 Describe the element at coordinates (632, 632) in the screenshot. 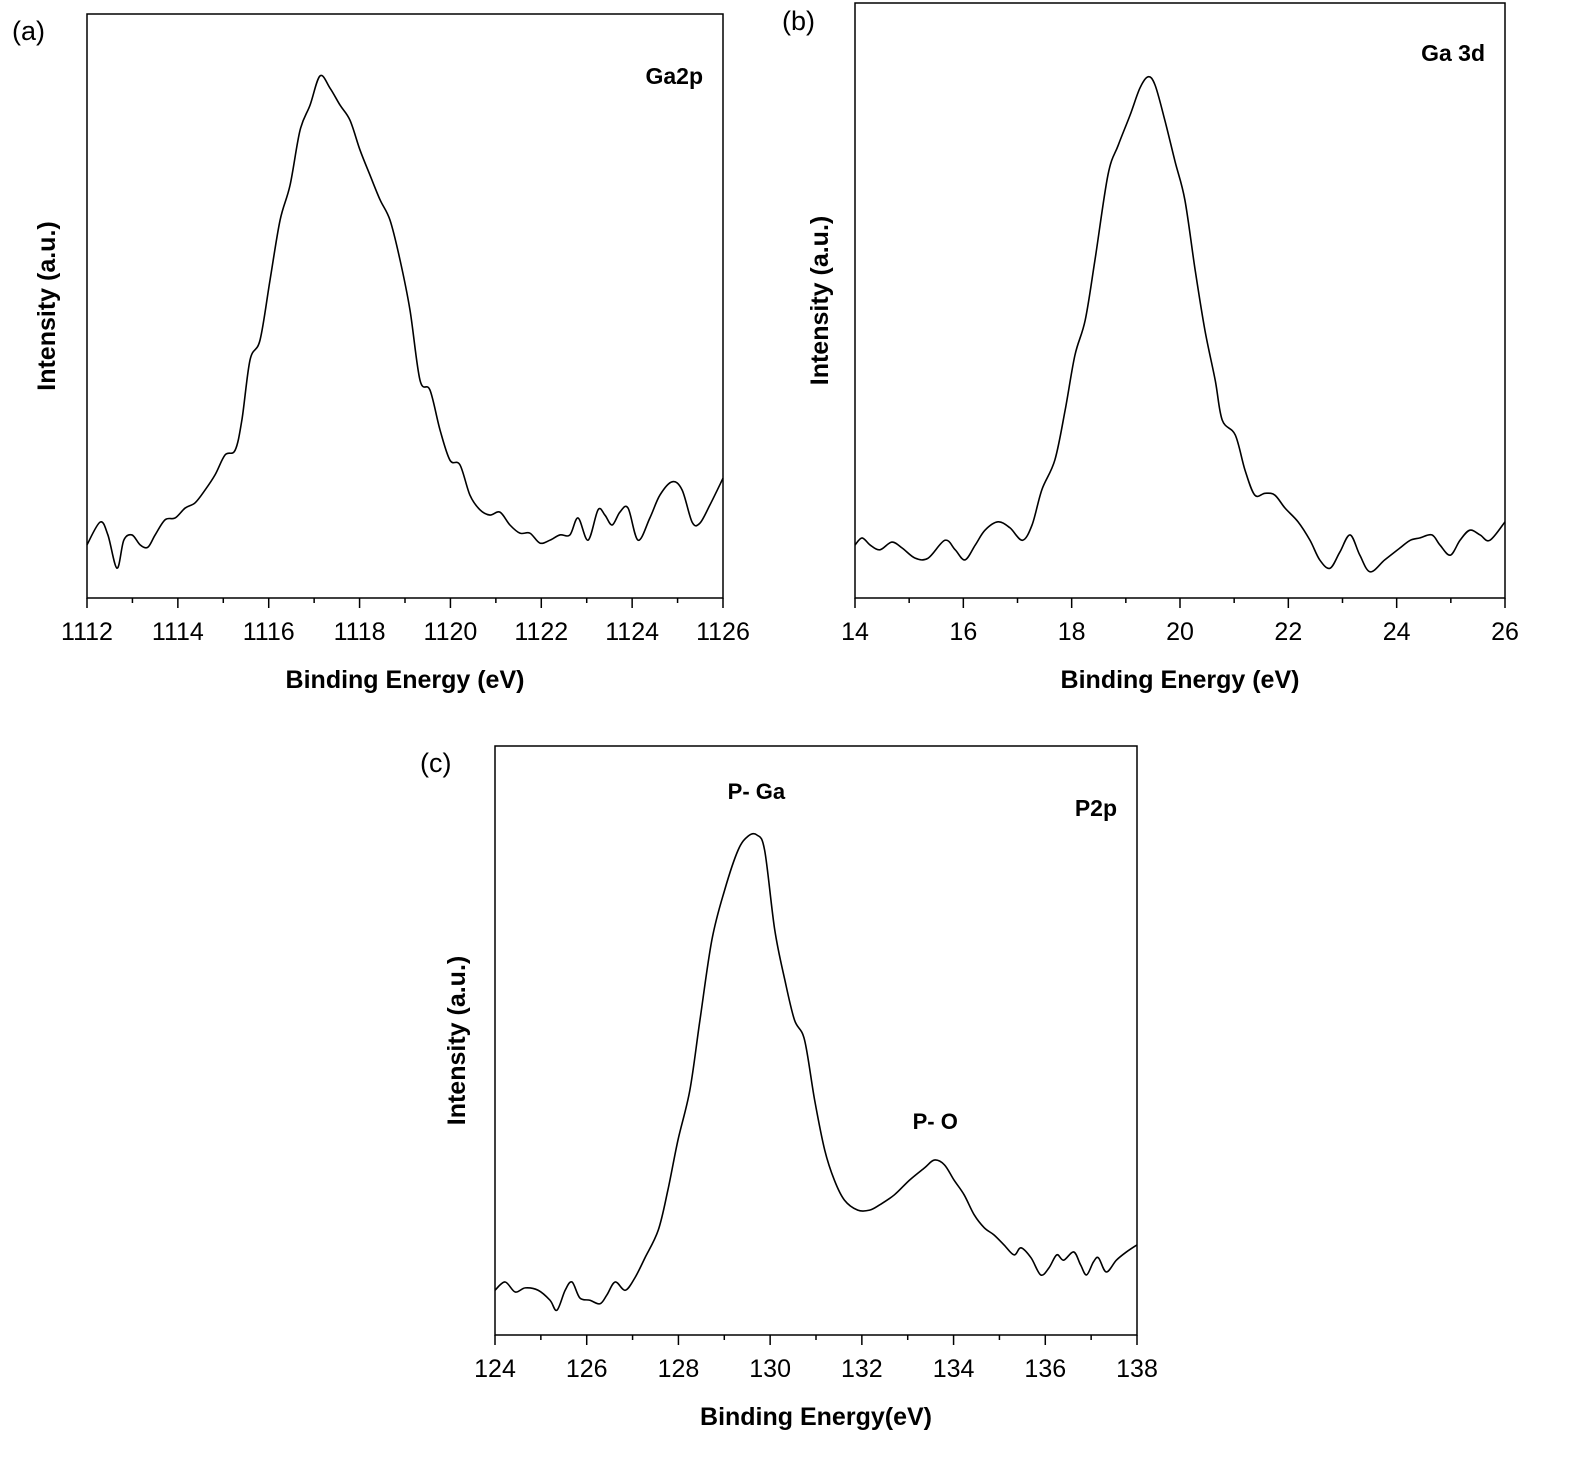

I see `x-tick-label: 1124` at that location.